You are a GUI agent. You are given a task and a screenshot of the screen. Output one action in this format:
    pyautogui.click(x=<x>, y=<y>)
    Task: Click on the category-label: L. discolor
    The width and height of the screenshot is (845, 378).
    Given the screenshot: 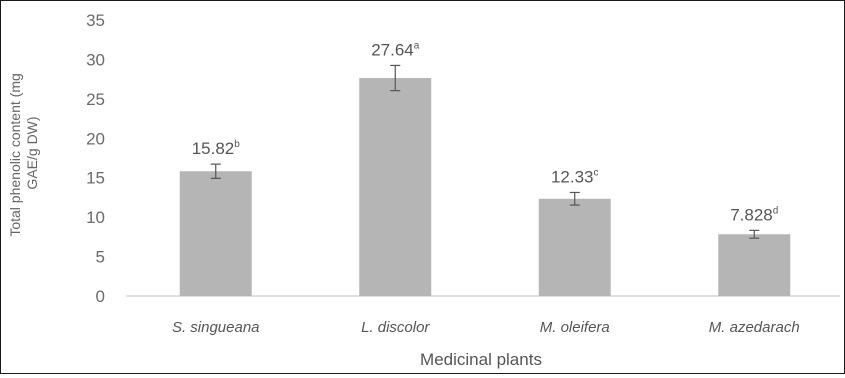 What is the action you would take?
    pyautogui.click(x=395, y=327)
    